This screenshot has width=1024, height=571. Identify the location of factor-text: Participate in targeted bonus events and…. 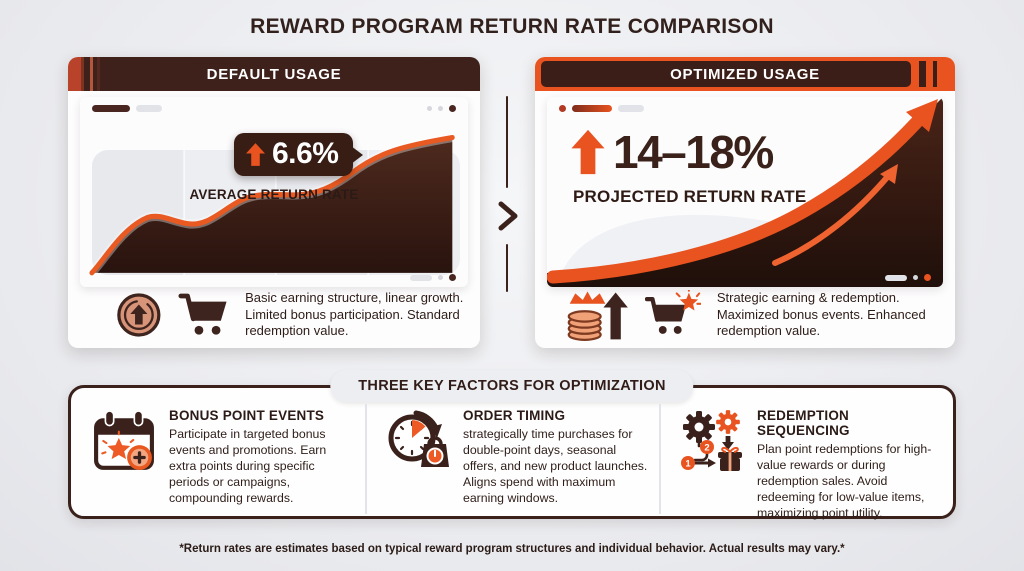
(248, 466).